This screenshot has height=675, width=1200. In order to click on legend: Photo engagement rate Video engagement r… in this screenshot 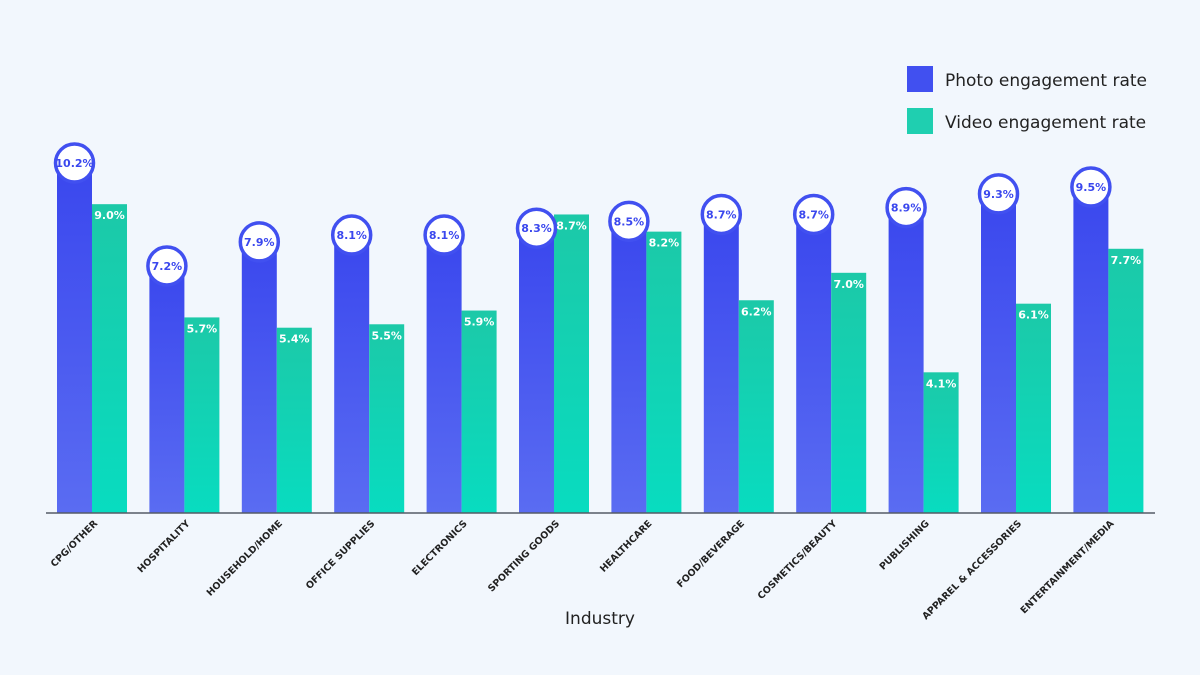, I will do `click(1027, 100)`.